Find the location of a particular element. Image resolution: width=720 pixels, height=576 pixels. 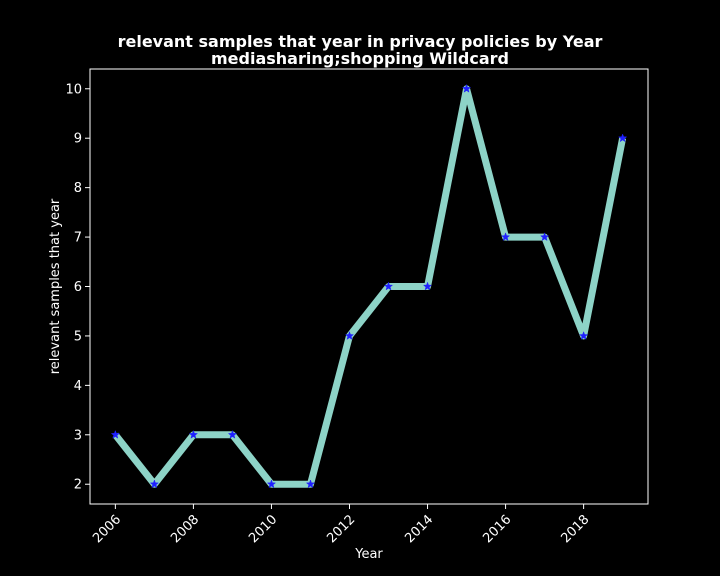

y-axis-label: relevant samples that year is located at coordinates (55, 286).